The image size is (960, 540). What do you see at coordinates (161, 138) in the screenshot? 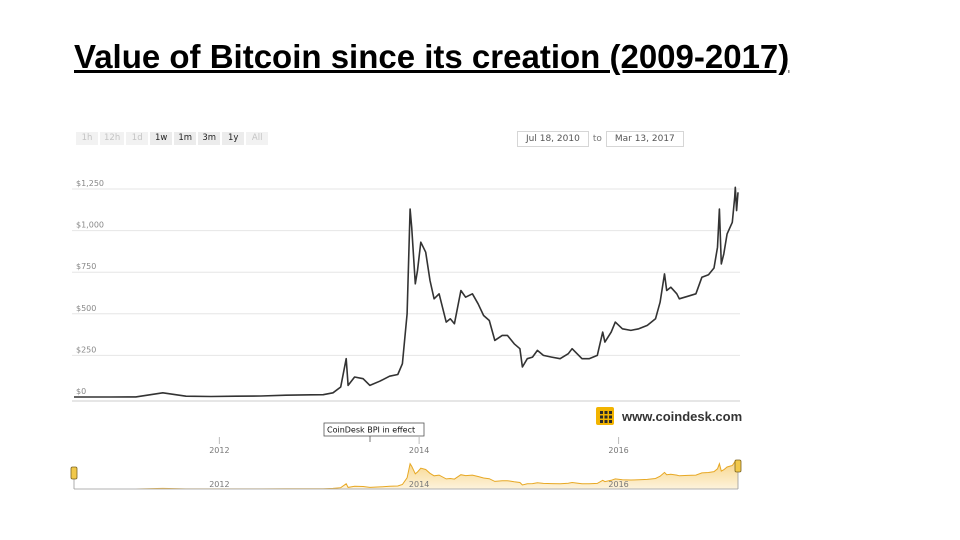
I see `range-button-1w: 1w` at bounding box center [161, 138].